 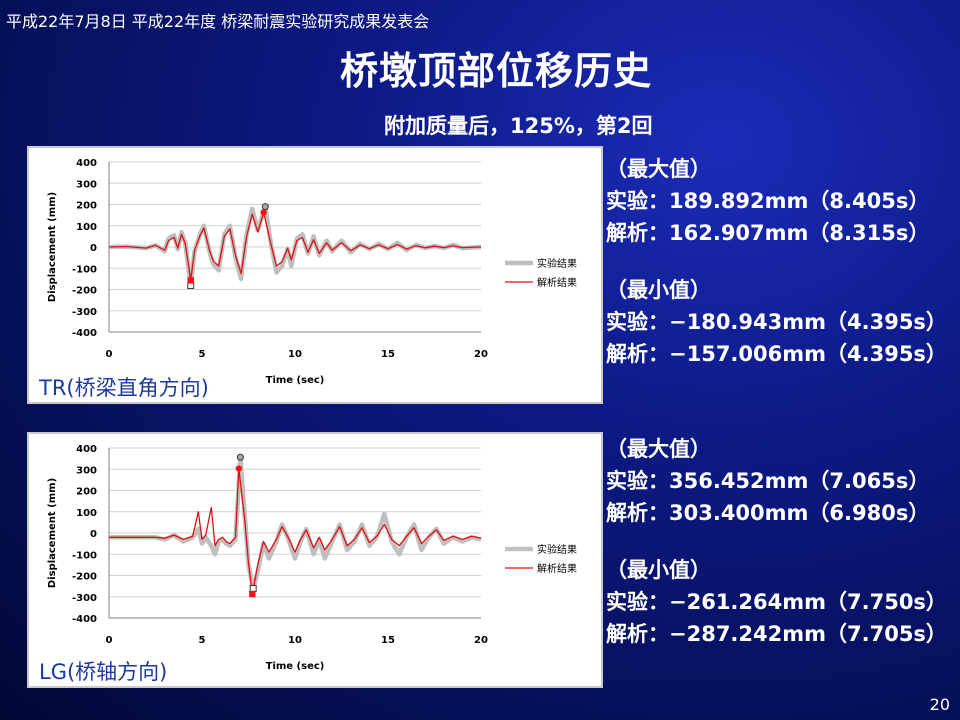 I want to click on header-text: 平成22年7月8日 平成22年度 桥梁耐震实验研究成果发表会, so click(x=218, y=21).